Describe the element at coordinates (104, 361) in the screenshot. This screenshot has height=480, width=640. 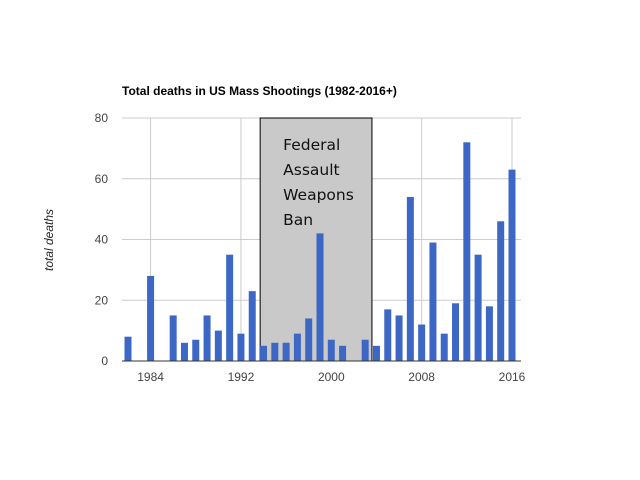
I see `y-tick-label: 0` at that location.